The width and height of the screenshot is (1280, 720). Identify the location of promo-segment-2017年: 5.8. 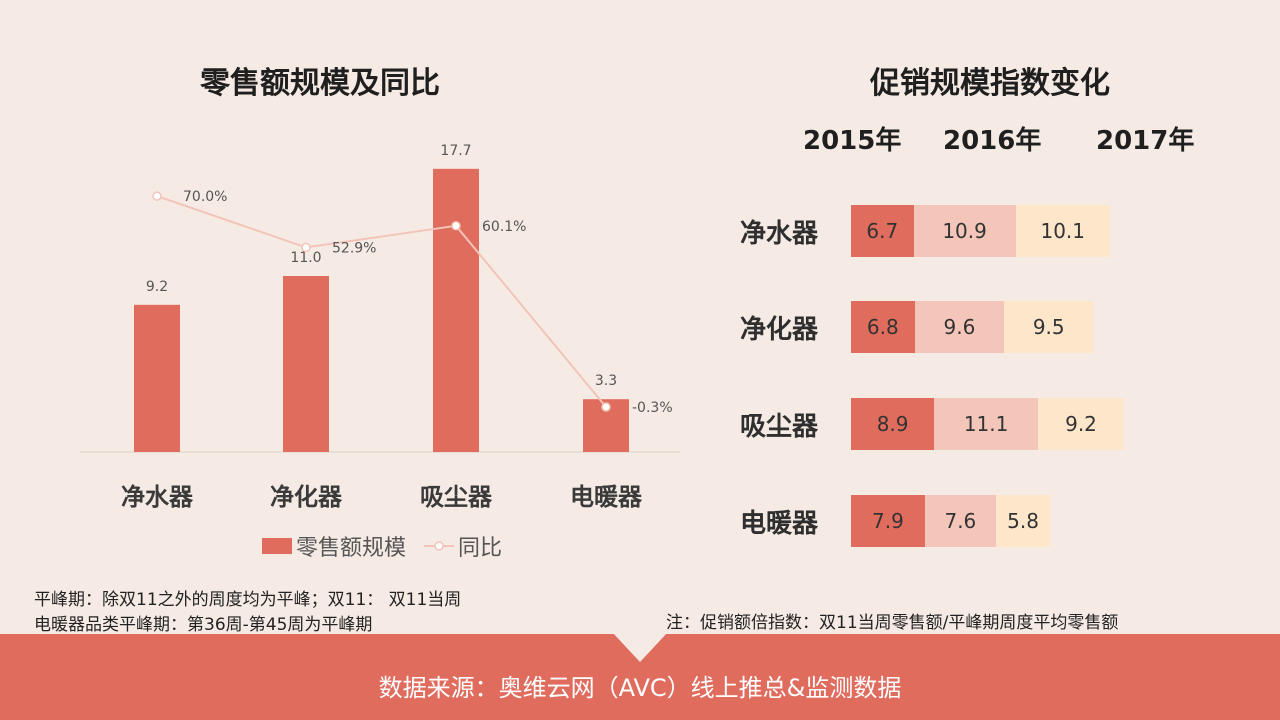
(1023, 521).